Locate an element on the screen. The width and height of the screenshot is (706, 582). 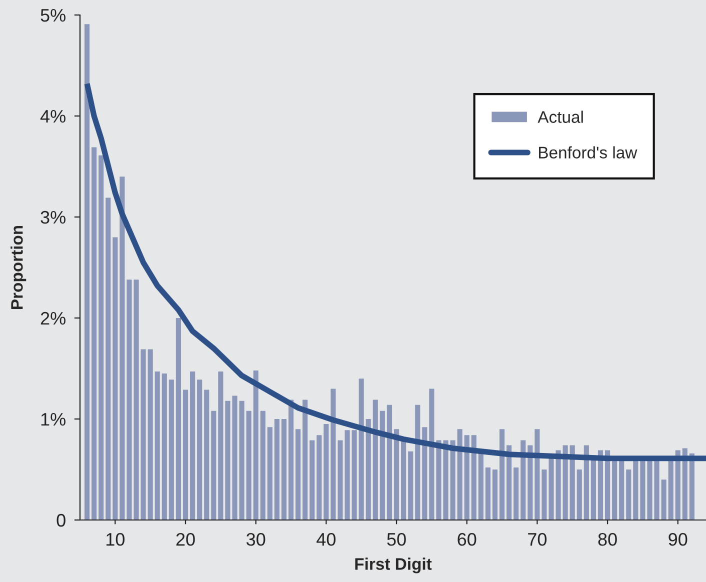
y-tick-label: 5% is located at coordinates (53, 15).